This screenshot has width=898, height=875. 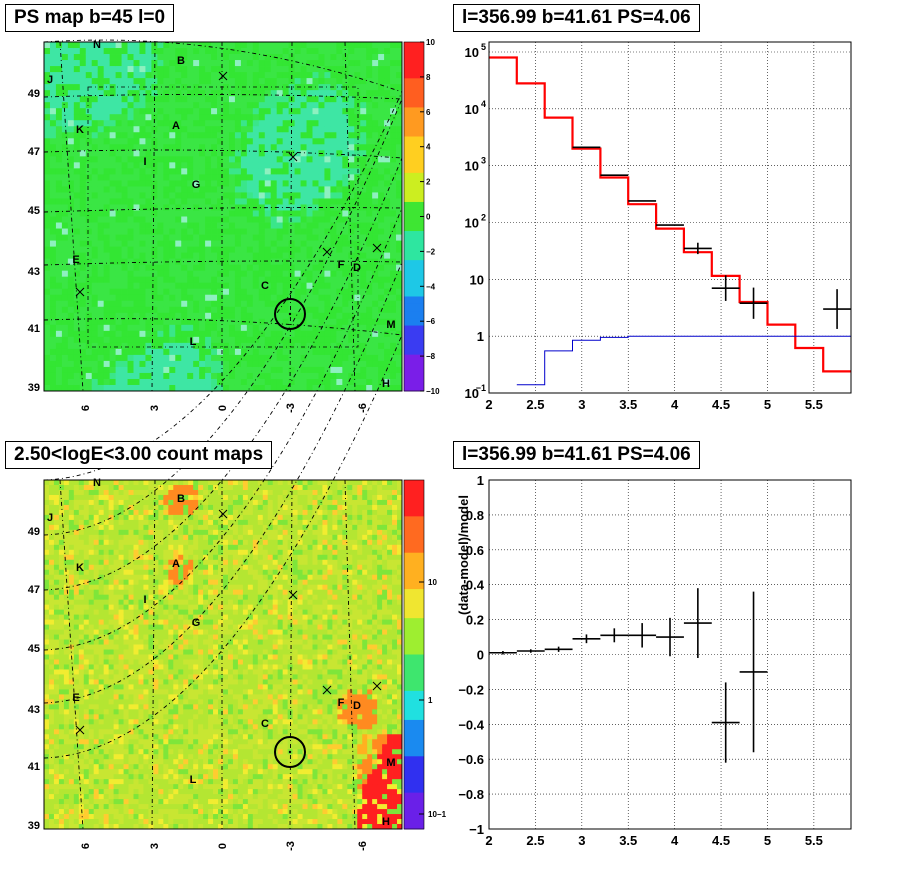 What do you see at coordinates (290, 314) in the screenshot?
I see `target-circle` at bounding box center [290, 314].